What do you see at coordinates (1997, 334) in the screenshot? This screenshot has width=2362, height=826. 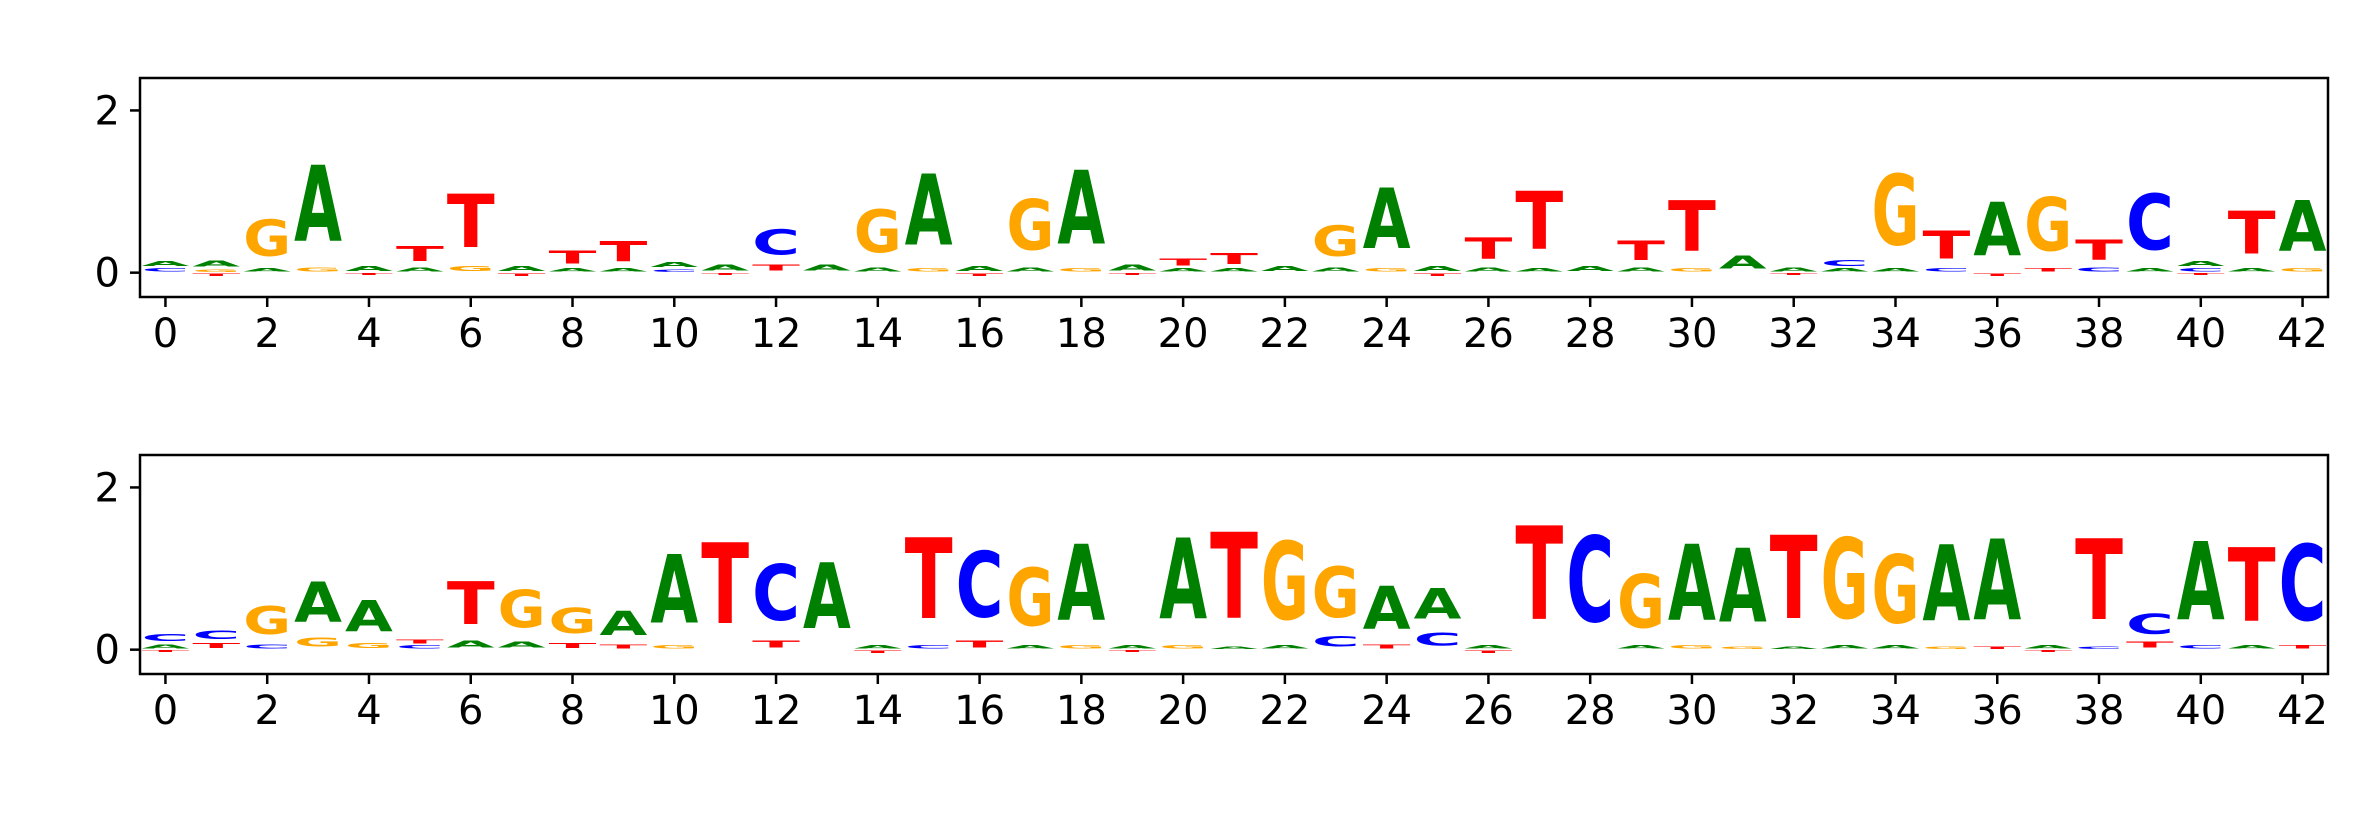 I see `x-tick-label: 36` at bounding box center [1997, 334].